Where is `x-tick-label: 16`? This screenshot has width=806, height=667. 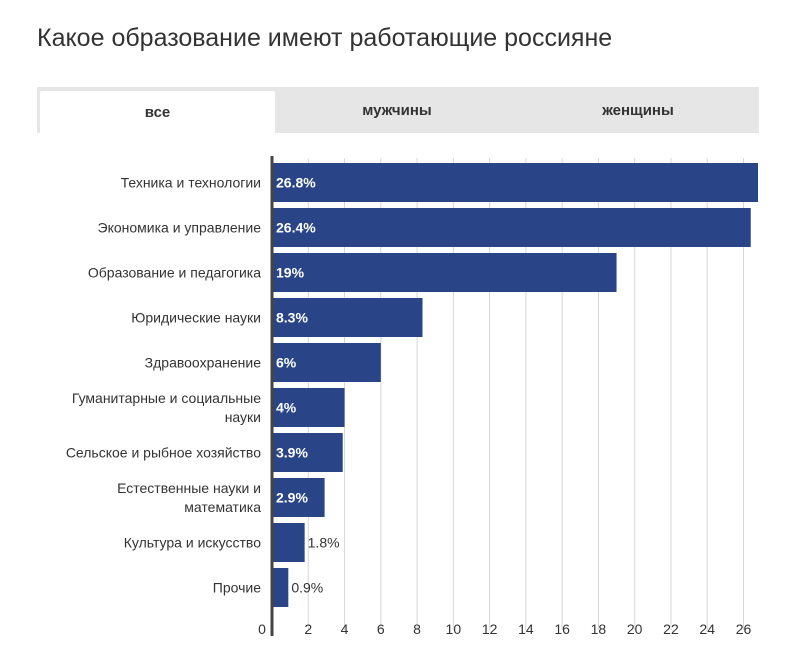
x-tick-label: 16 is located at coordinates (562, 629).